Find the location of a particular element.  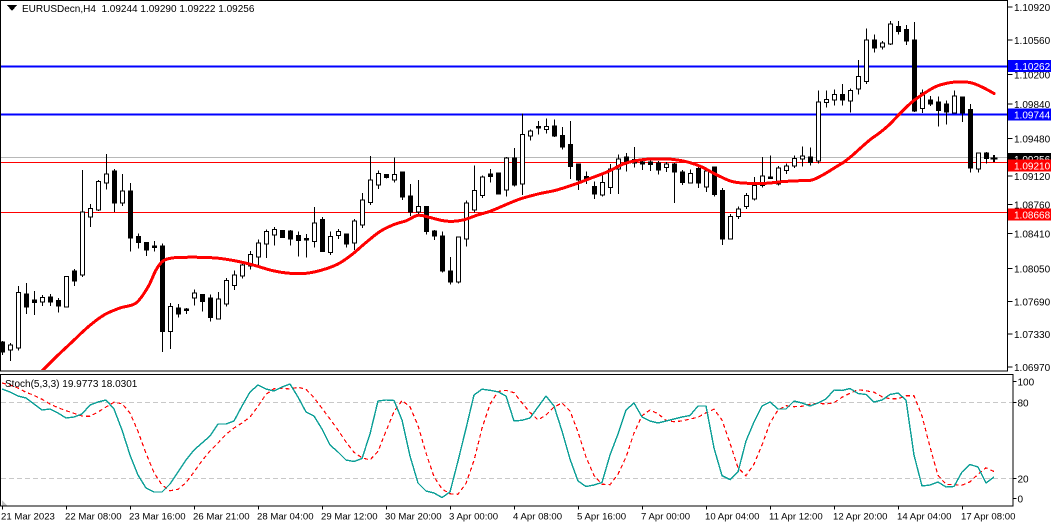

svg-text: 12 Apr 20:00 is located at coordinates (860, 517).